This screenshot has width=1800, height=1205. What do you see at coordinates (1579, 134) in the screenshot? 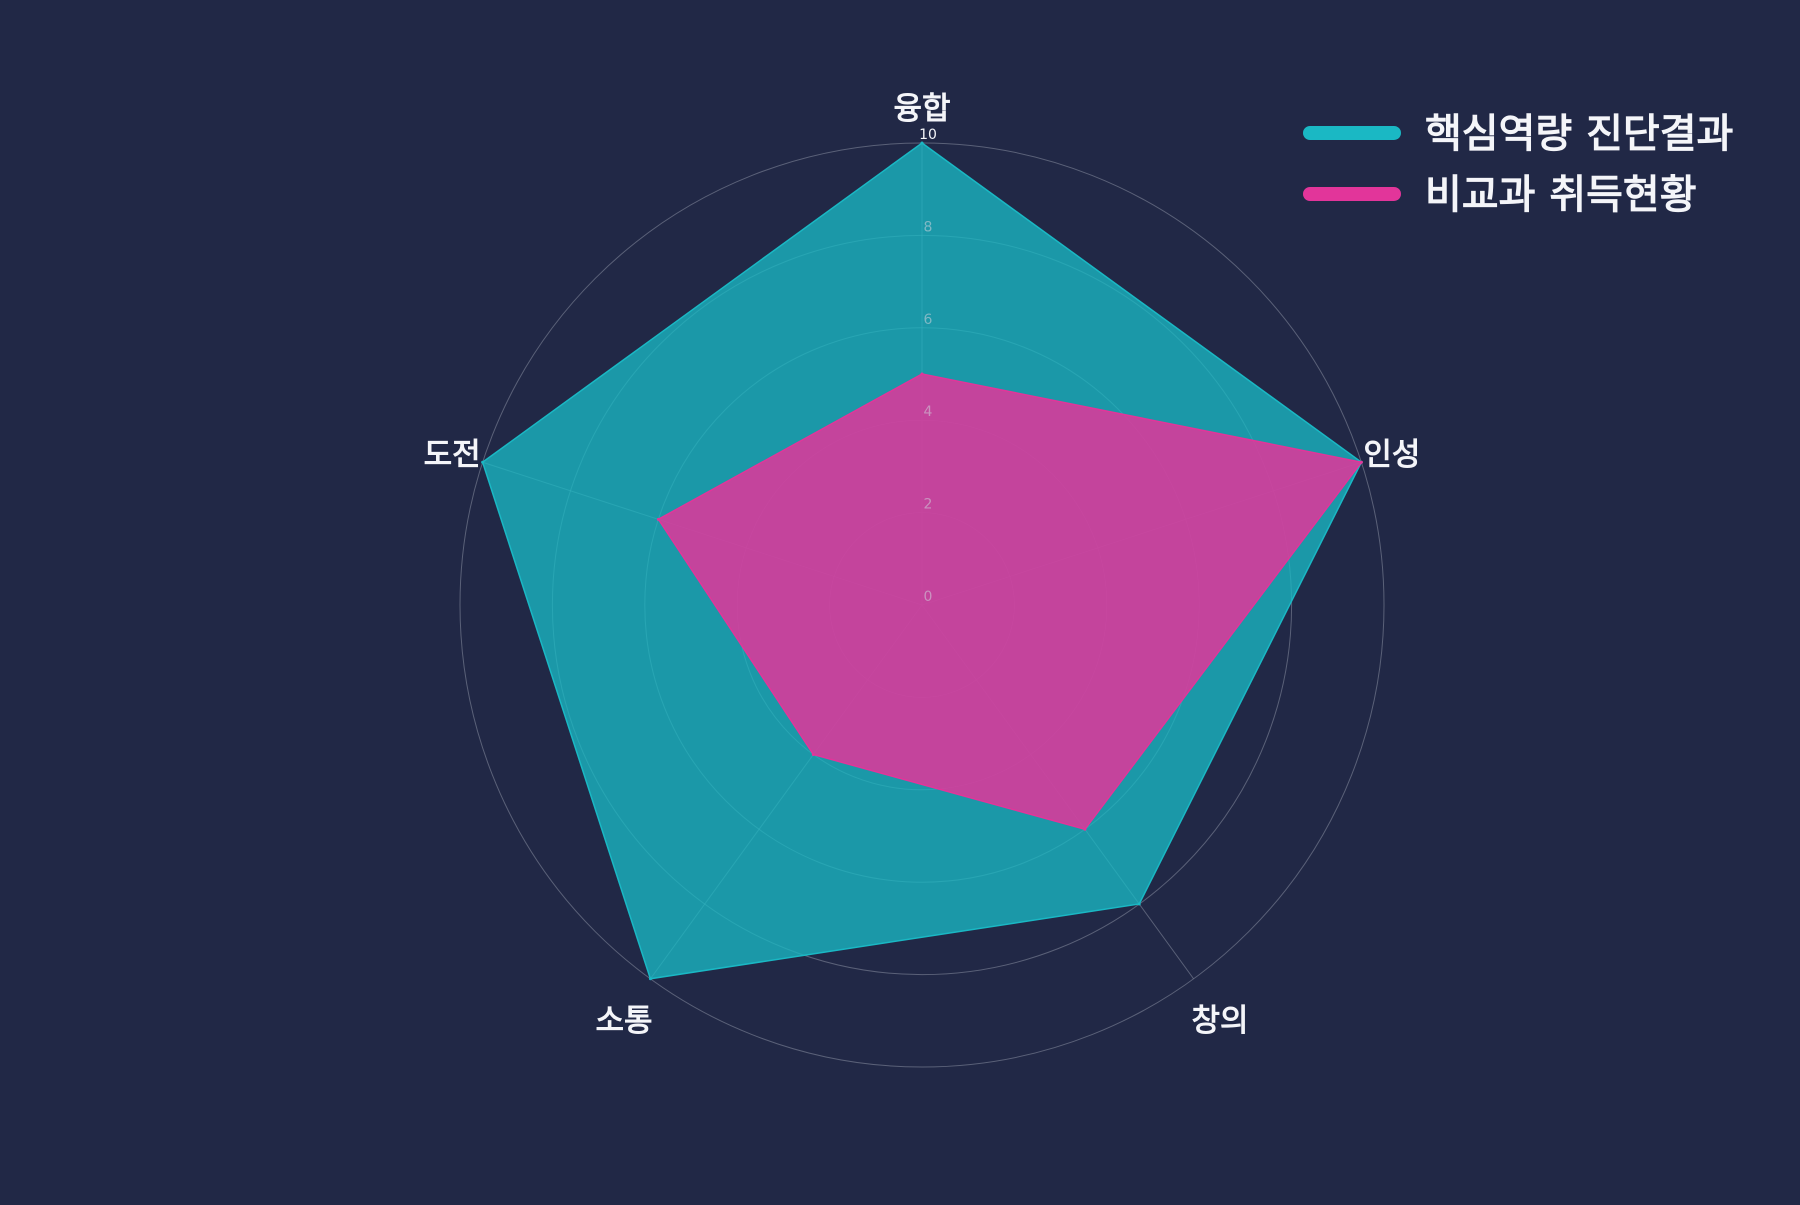
I see `legend-label-0: 핵심역량 진단결과` at bounding box center [1579, 134].